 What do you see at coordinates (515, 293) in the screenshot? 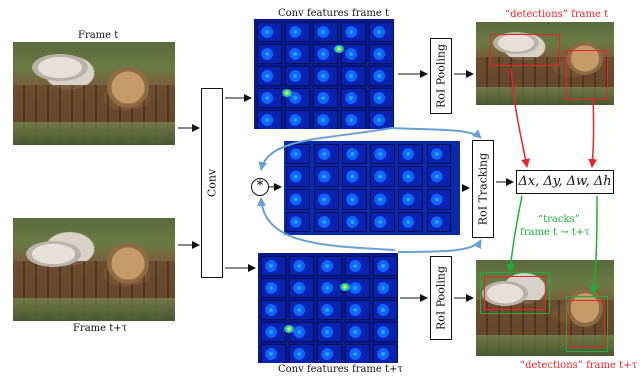
I see `detection-box-cat-white-t-tau` at bounding box center [515, 293].